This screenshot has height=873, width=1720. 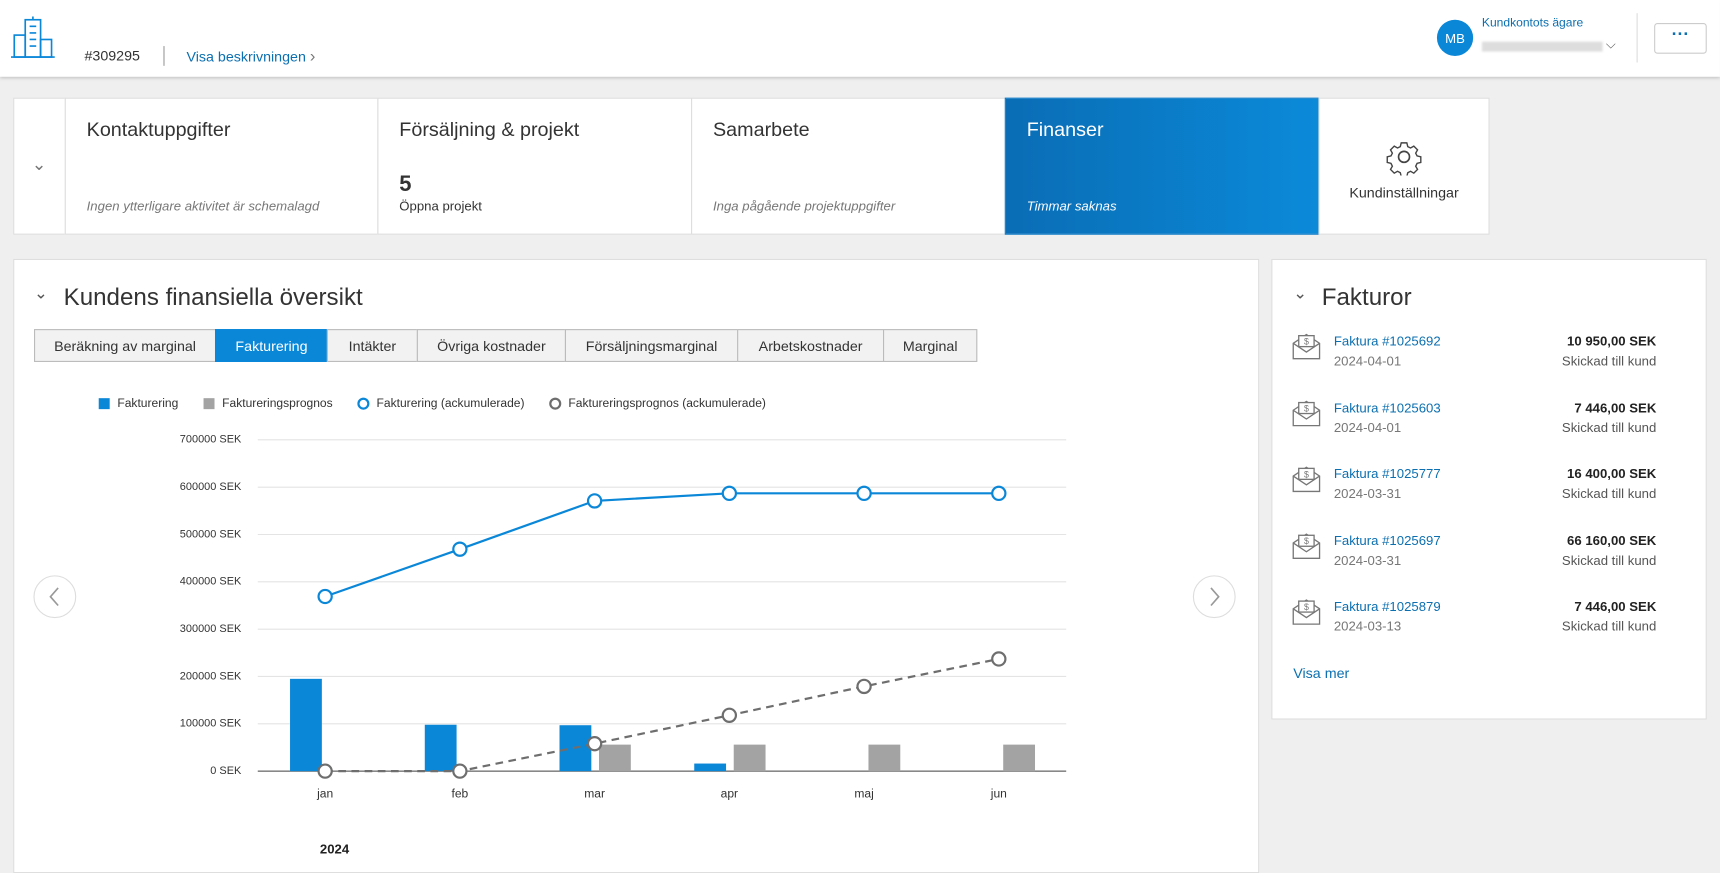 I want to click on show-more-link: Visa mer, so click(x=1321, y=673).